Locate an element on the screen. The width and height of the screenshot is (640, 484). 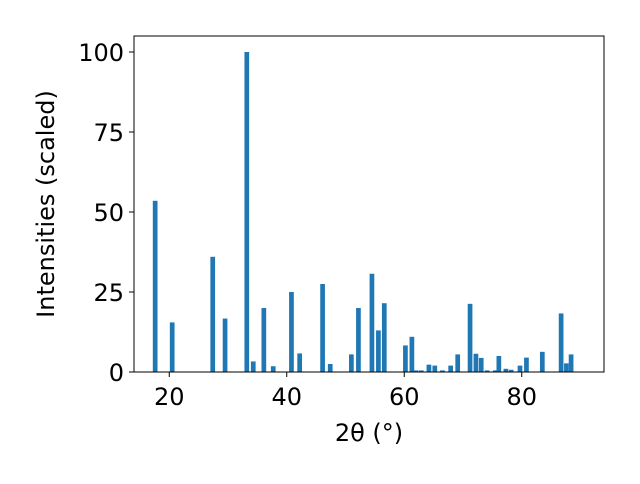
y-axis-label: Intensities (scaled) is located at coordinates (46, 204).